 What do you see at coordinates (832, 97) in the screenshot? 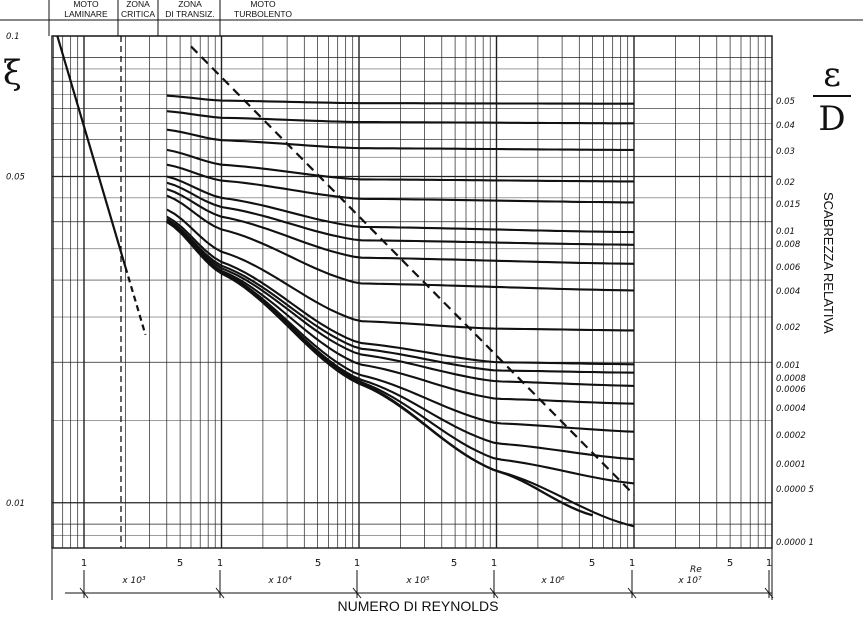
I see `right-axis-symbol: ε D` at bounding box center [832, 97].